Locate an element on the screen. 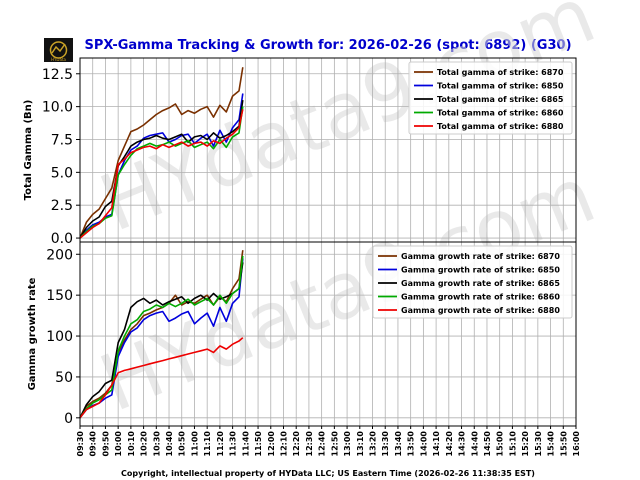  legend-entry: Gamma growth rate of strike: 6850 is located at coordinates (480, 270).